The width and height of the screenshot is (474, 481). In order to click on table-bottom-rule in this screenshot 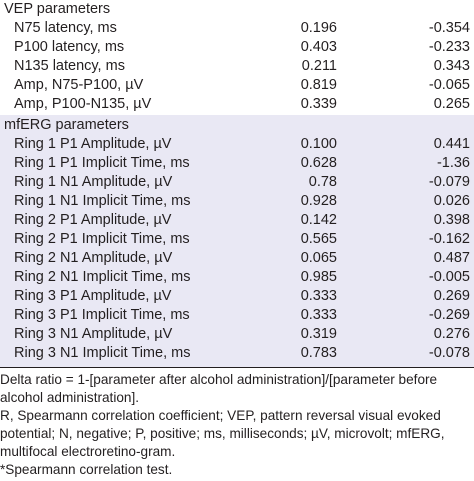, I will do `click(237, 367)`.